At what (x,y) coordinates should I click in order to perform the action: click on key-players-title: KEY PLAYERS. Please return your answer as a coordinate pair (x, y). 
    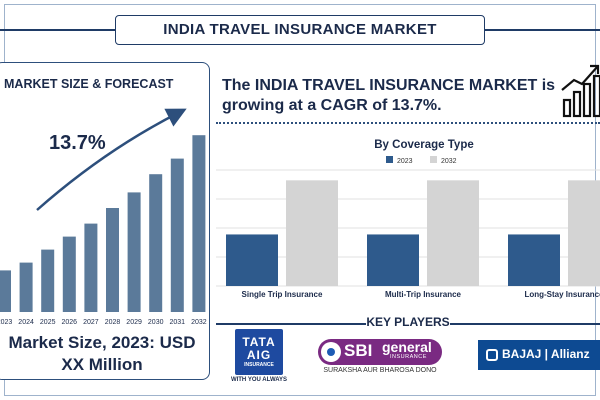
    Looking at the image, I should click on (408, 322).